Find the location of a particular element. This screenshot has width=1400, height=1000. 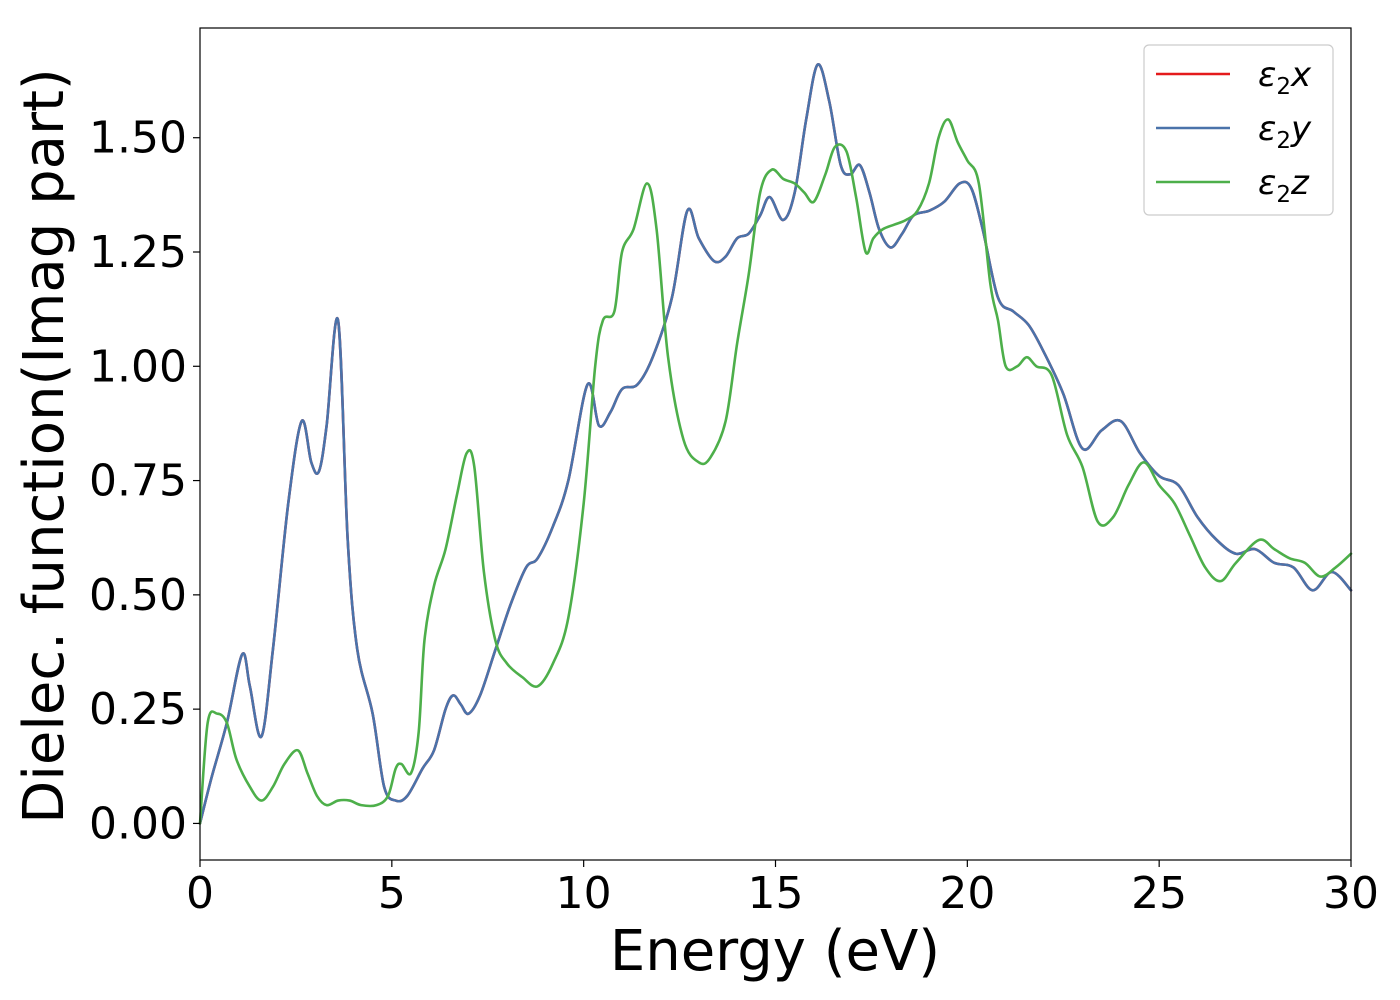

y-tick-label: 0.25 is located at coordinates (138, 709).